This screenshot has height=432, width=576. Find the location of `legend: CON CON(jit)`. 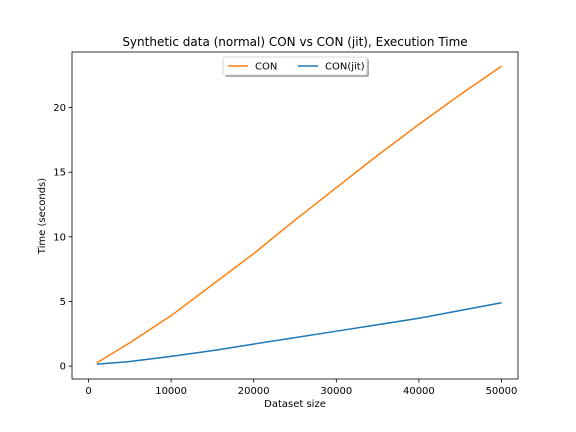

legend: CON CON(jit) is located at coordinates (295, 66).